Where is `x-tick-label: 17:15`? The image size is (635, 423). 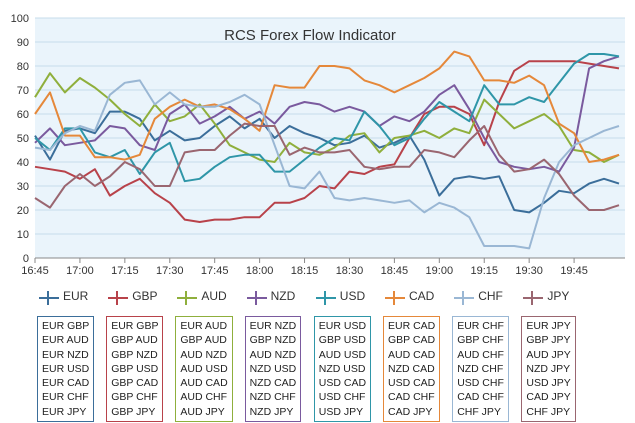
x-tick-label: 17:15 is located at coordinates (125, 271).